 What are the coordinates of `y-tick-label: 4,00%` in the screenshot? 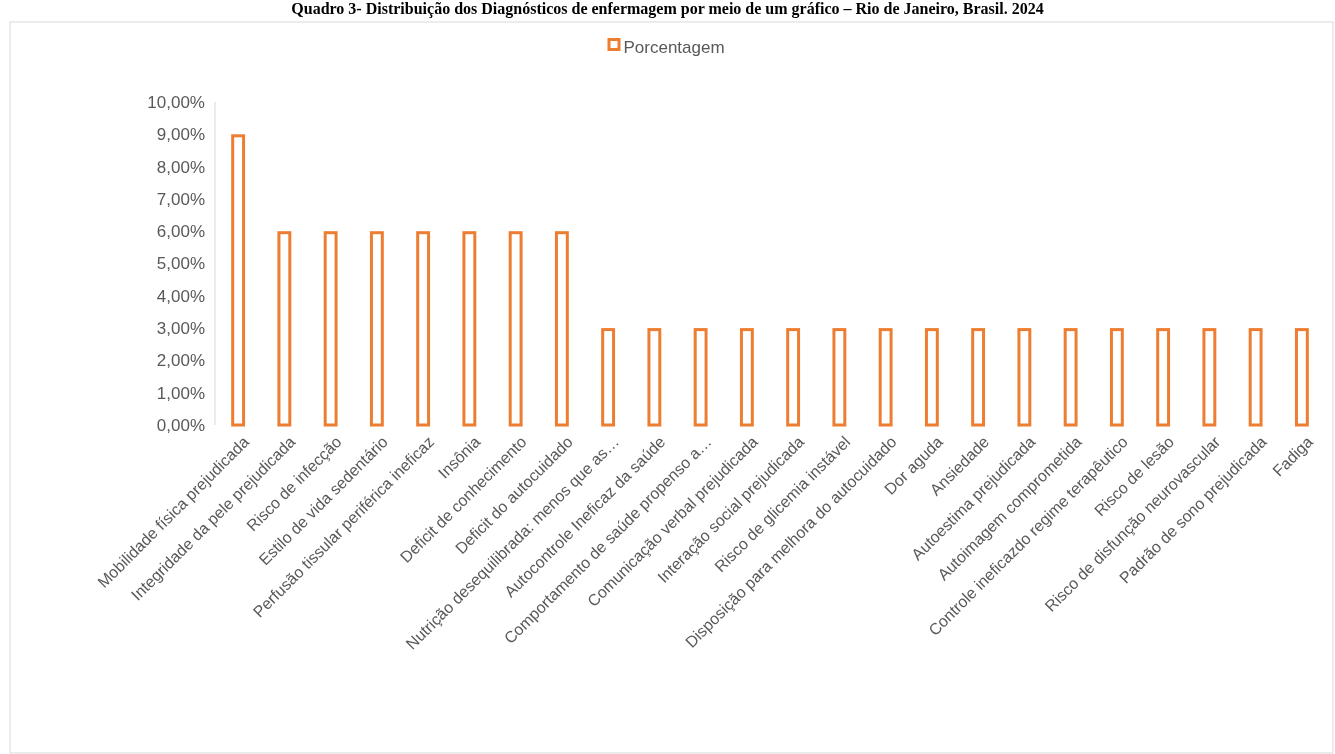 It's located at (180, 296).